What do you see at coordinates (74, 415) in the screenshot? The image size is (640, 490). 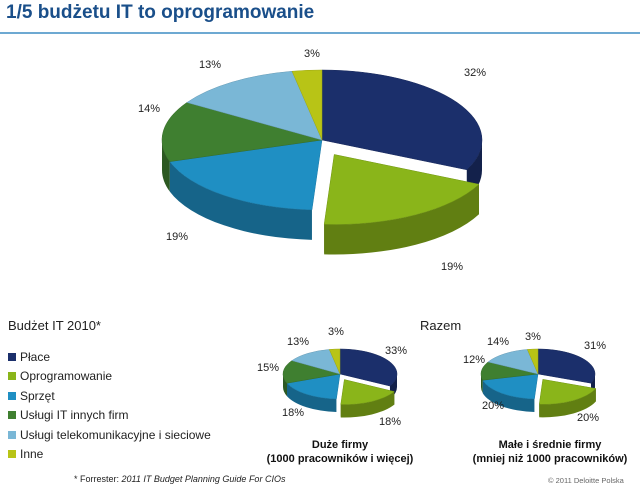 I see `legend-label: Usługi IT innych firm` at bounding box center [74, 415].